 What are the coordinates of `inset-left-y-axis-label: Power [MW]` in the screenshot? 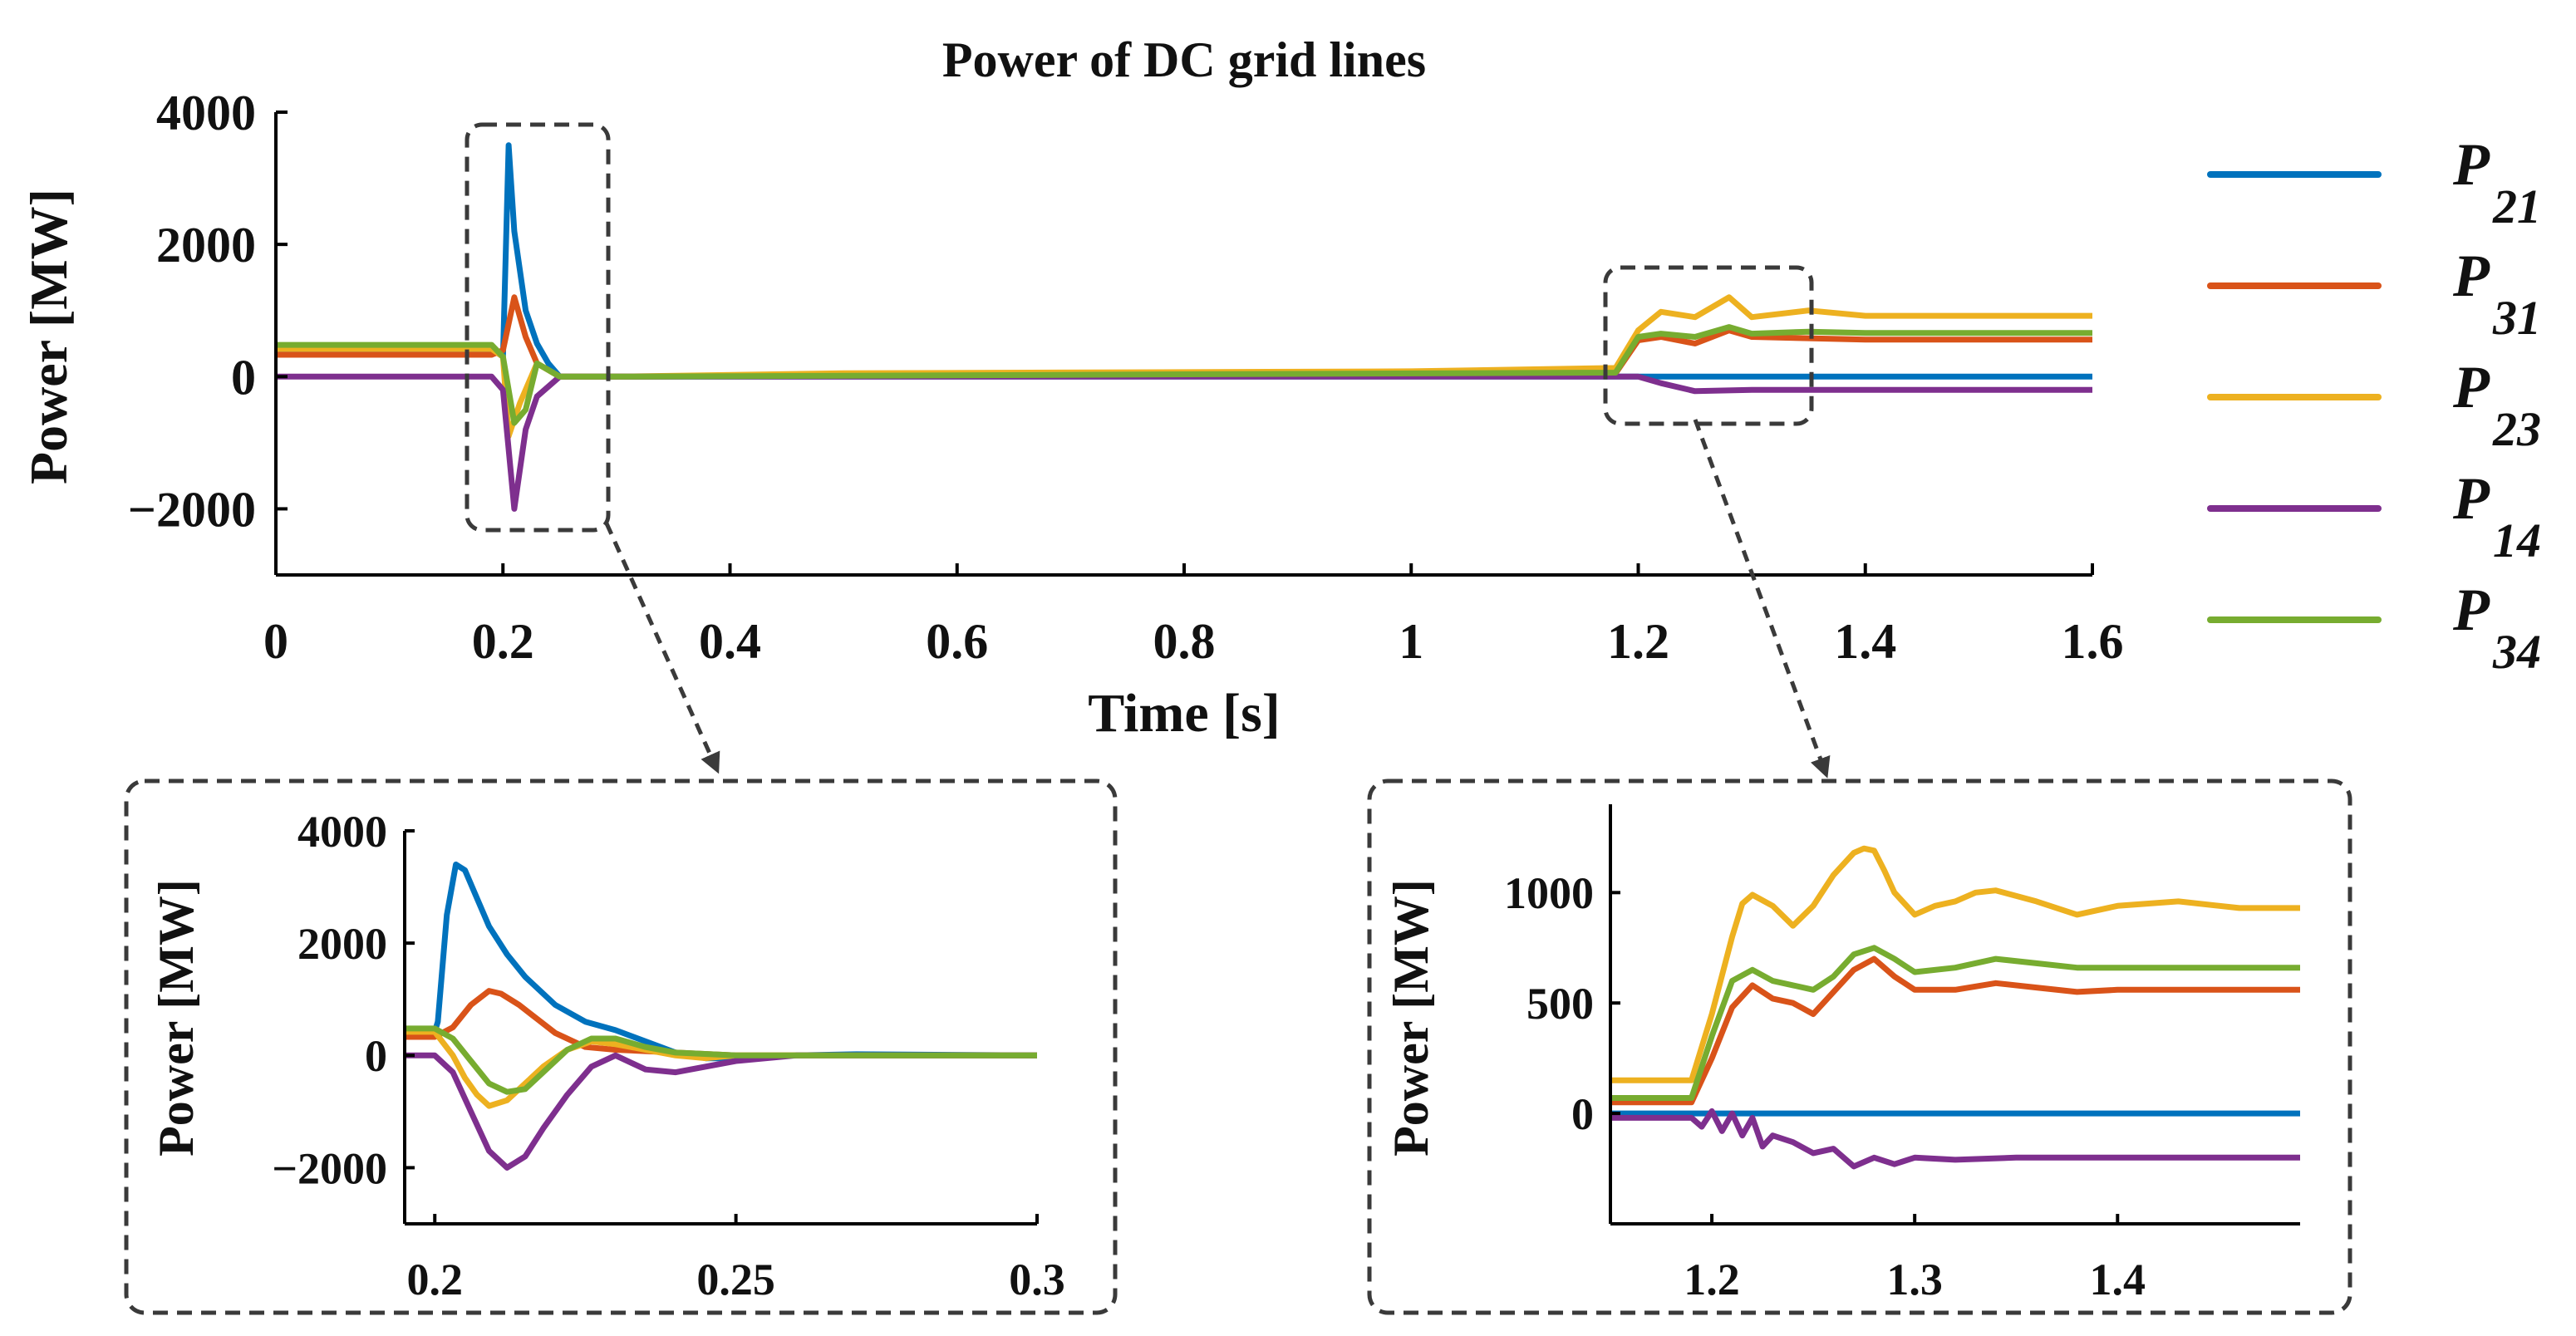 It's located at (176, 1018).